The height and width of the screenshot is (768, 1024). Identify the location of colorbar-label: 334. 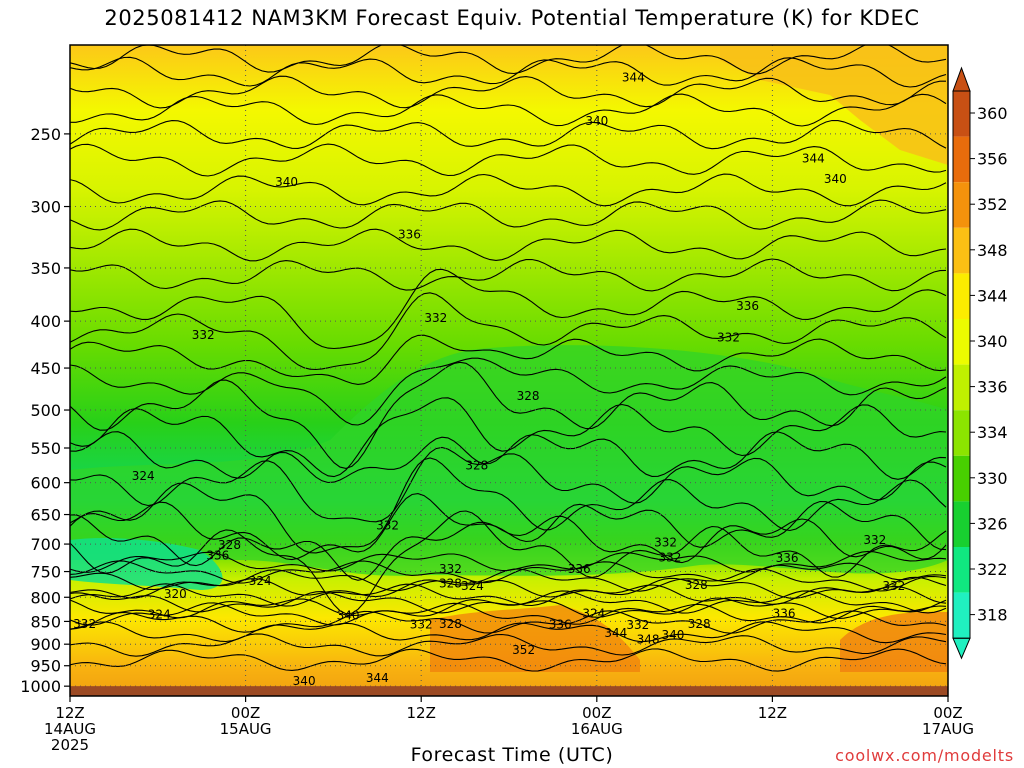
(992, 432).